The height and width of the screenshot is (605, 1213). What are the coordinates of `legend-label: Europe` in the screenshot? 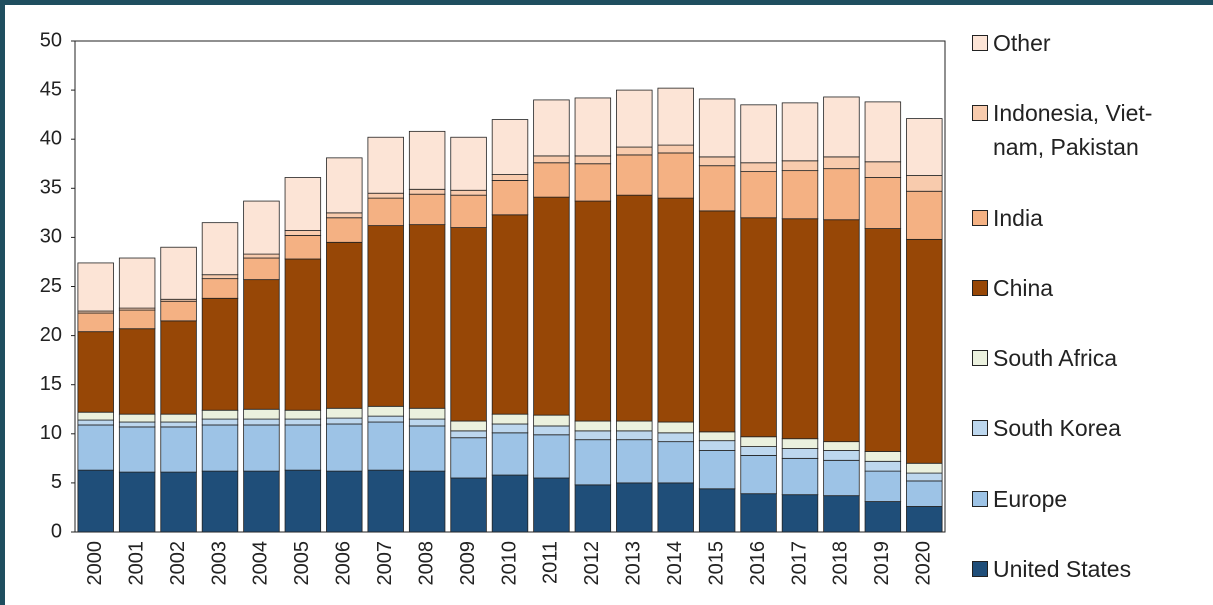 It's located at (1030, 498).